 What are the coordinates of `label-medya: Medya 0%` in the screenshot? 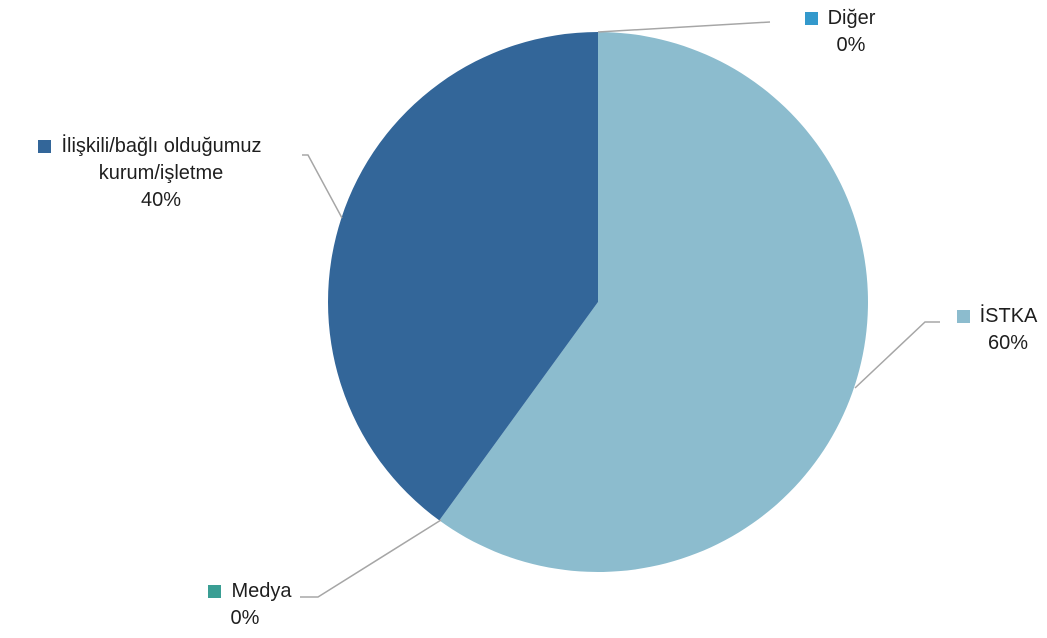 It's located at (250, 605).